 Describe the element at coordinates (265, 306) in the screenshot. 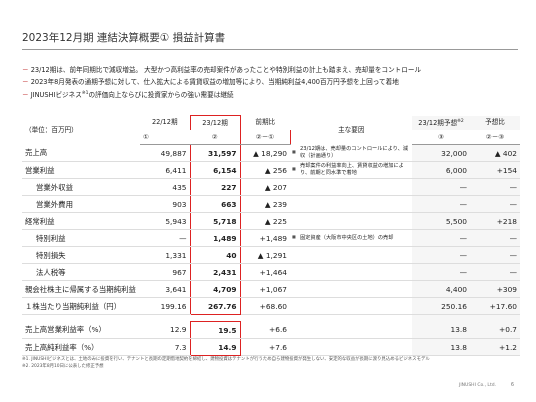

I see `cell: +68.60` at that location.